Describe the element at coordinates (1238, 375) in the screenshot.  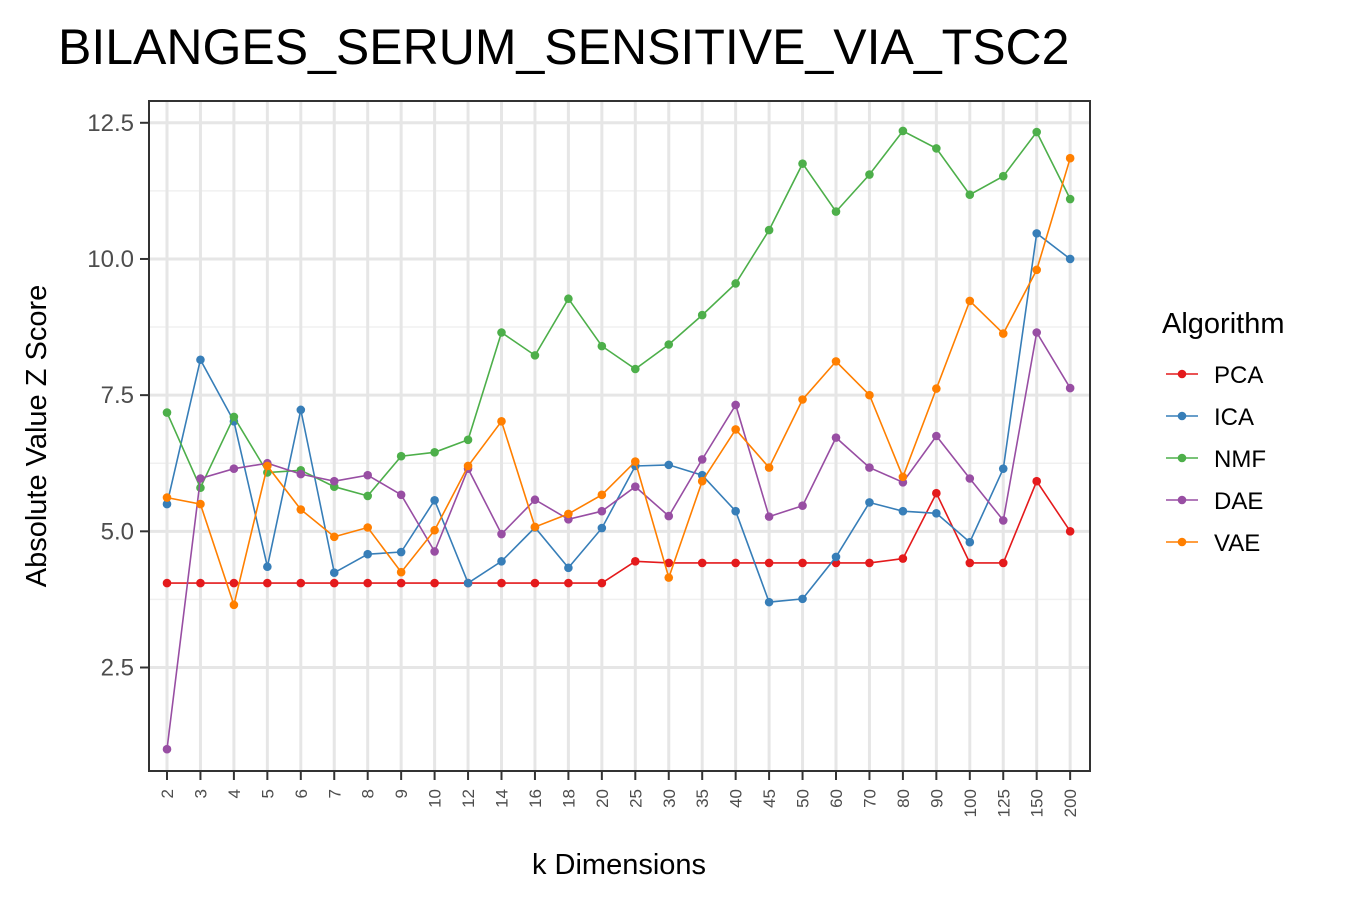
I see `legend-label-pca: PCA` at that location.